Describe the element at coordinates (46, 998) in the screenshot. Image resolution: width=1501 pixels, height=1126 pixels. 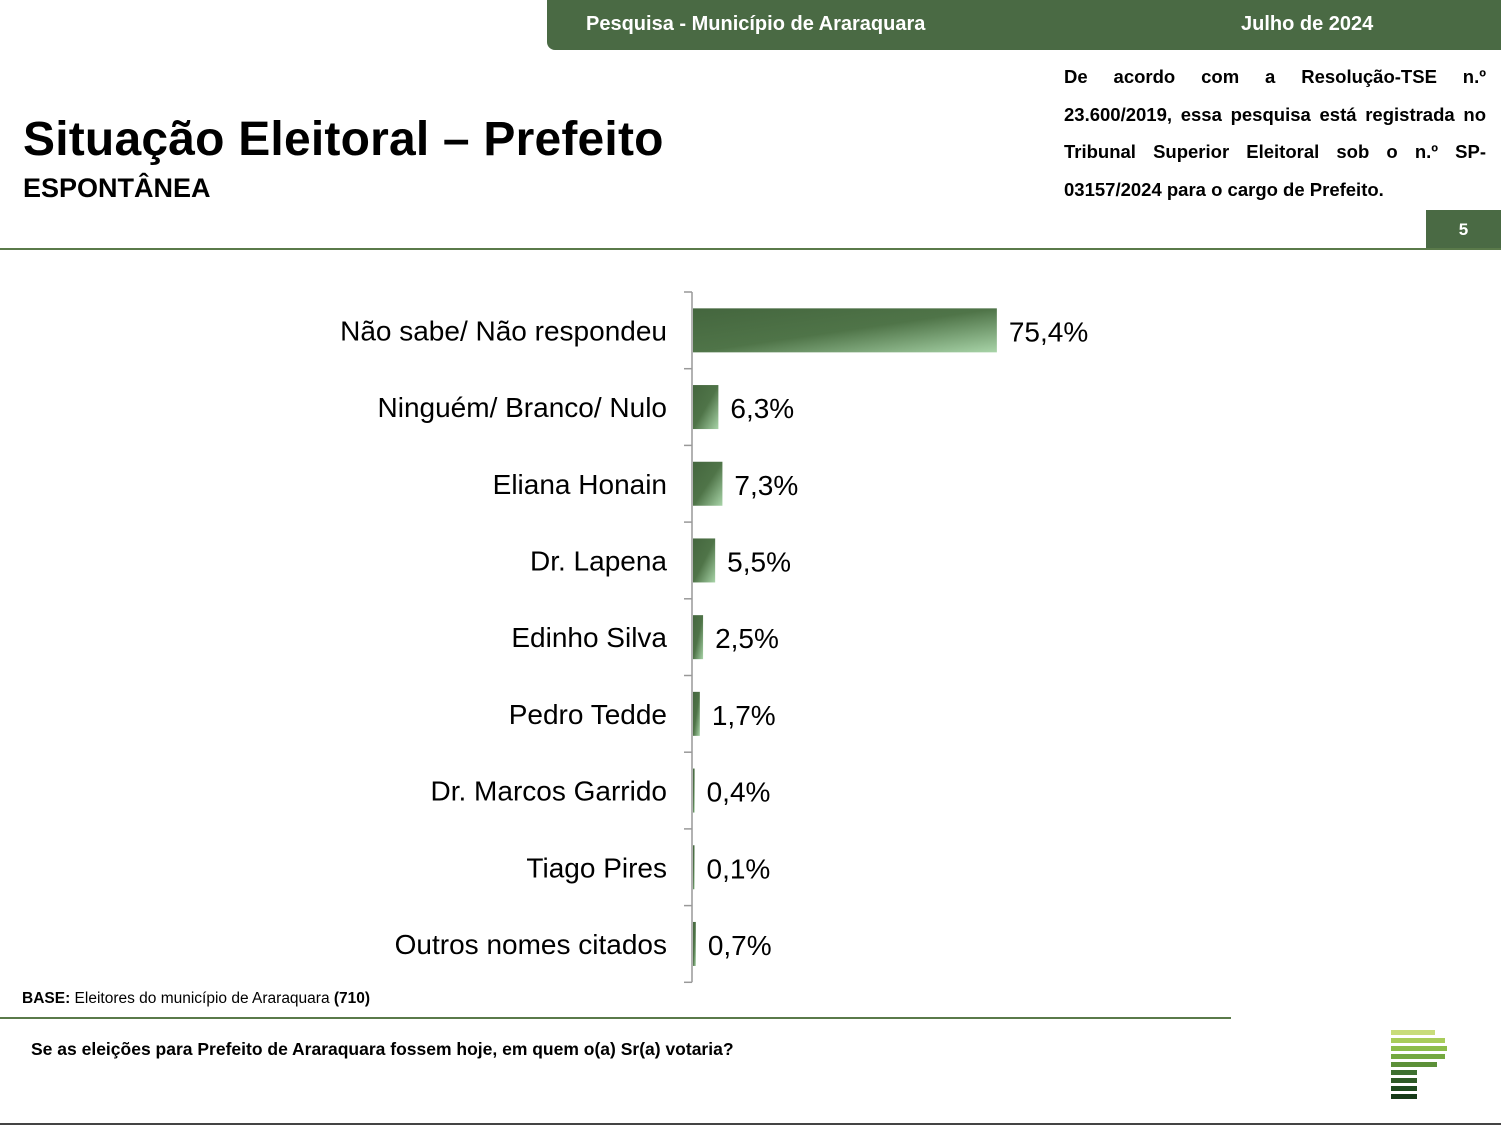
I see `base-label: BASE:` at that location.